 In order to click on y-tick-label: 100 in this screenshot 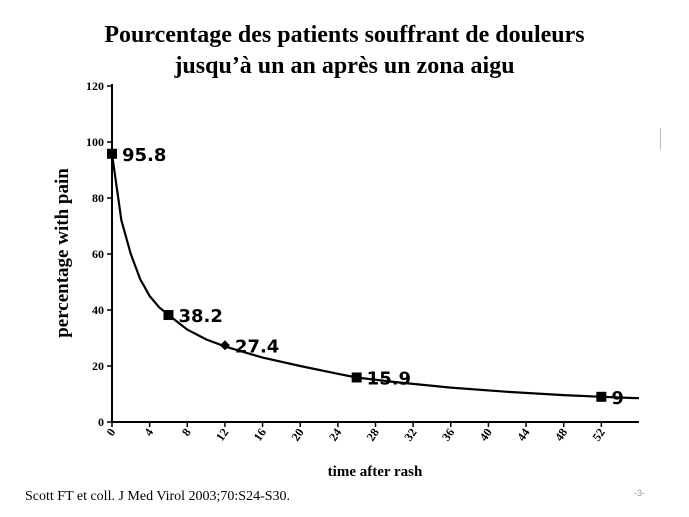, I will do `click(95, 142)`.